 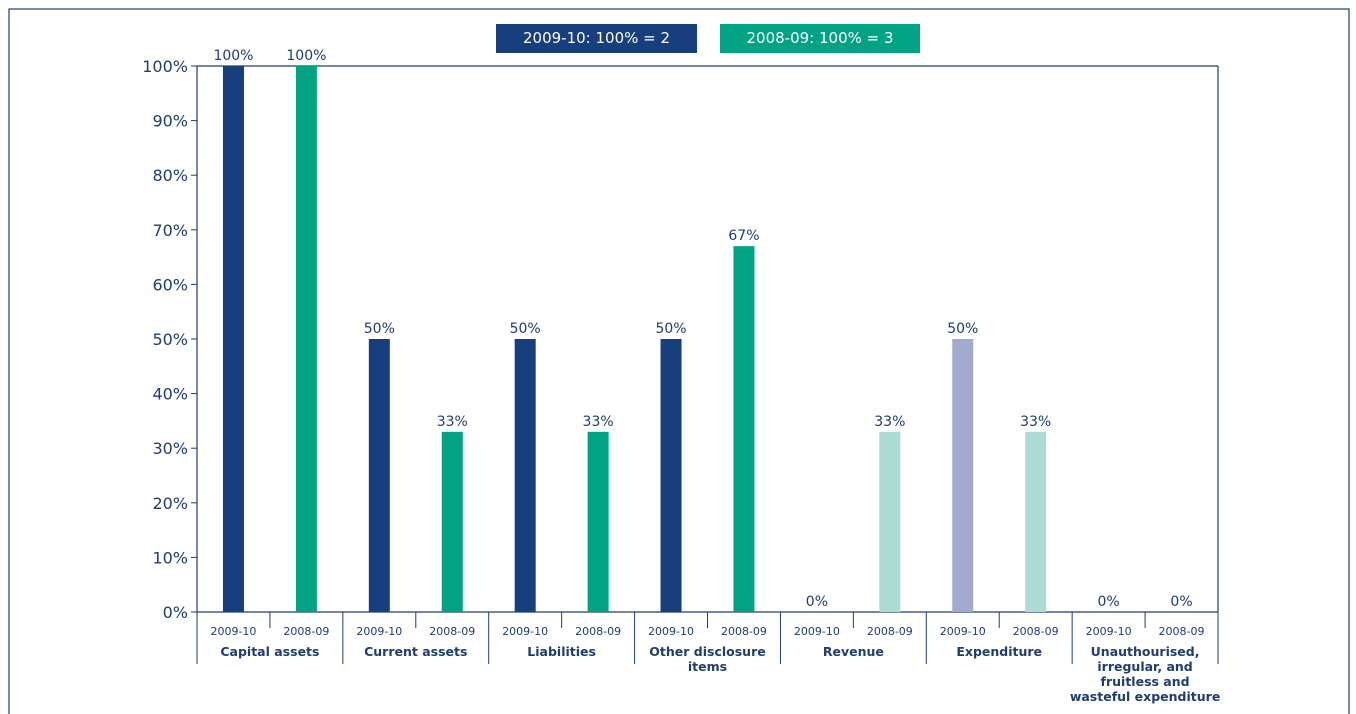 What do you see at coordinates (561, 651) in the screenshot?
I see `x-group-label: Liabilities` at bounding box center [561, 651].